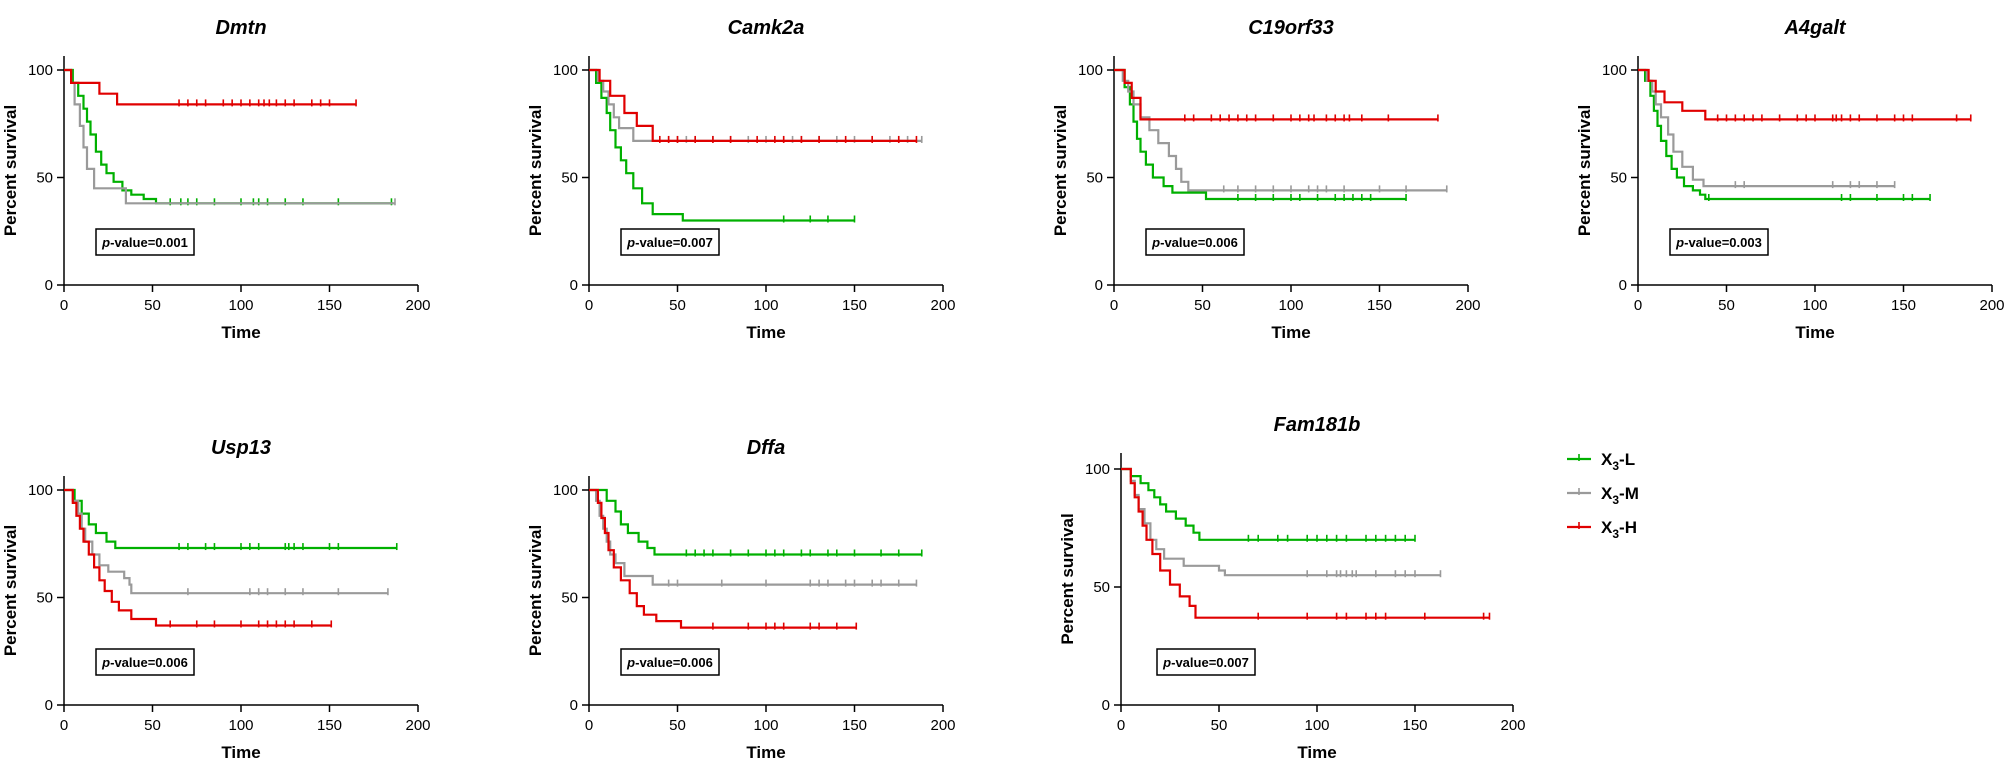 This screenshot has width=2008, height=769. What do you see at coordinates (1317, 425) in the screenshot?
I see `chart-title: Fam181b` at bounding box center [1317, 425].